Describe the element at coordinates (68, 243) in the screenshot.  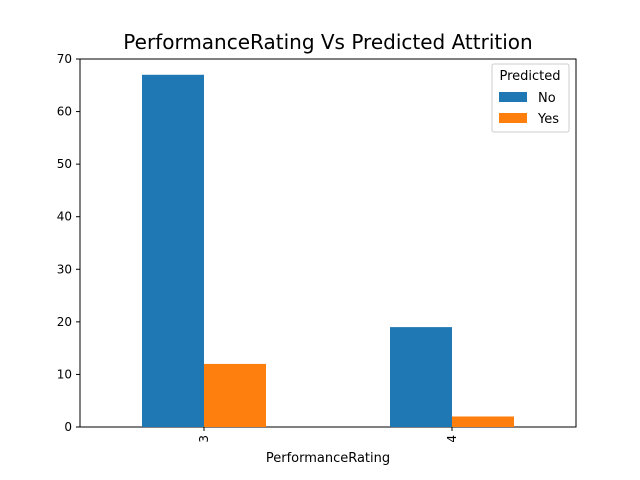
I see `y-axis: 0 10 20 30 40 50 60 70` at that location.